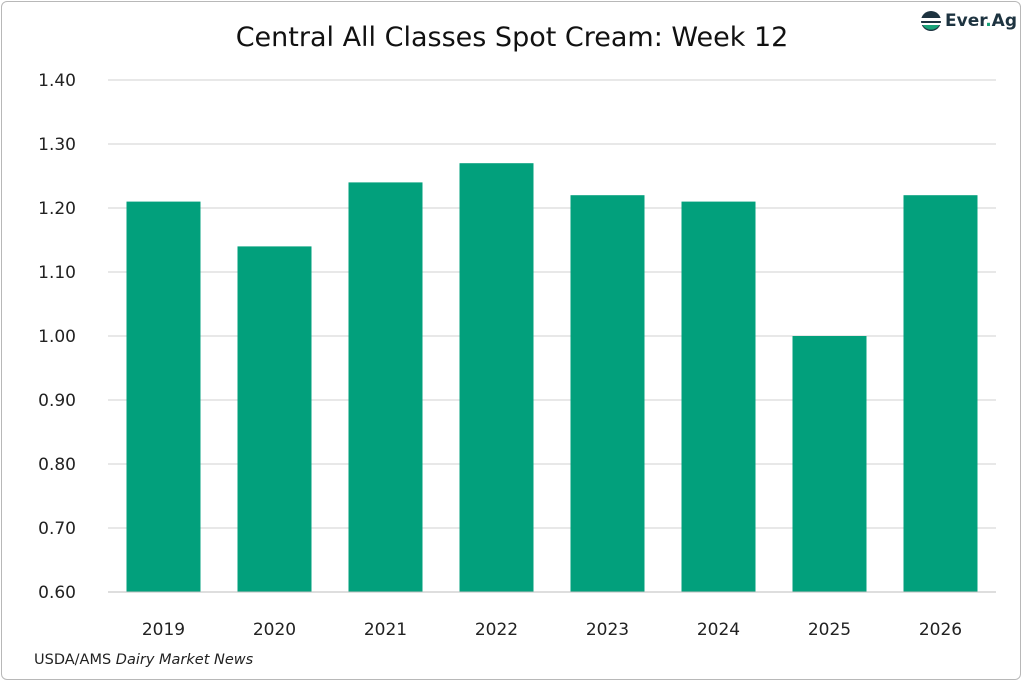 This screenshot has width=1024, height=683. What do you see at coordinates (940, 393) in the screenshot?
I see `bar-2026` at bounding box center [940, 393].